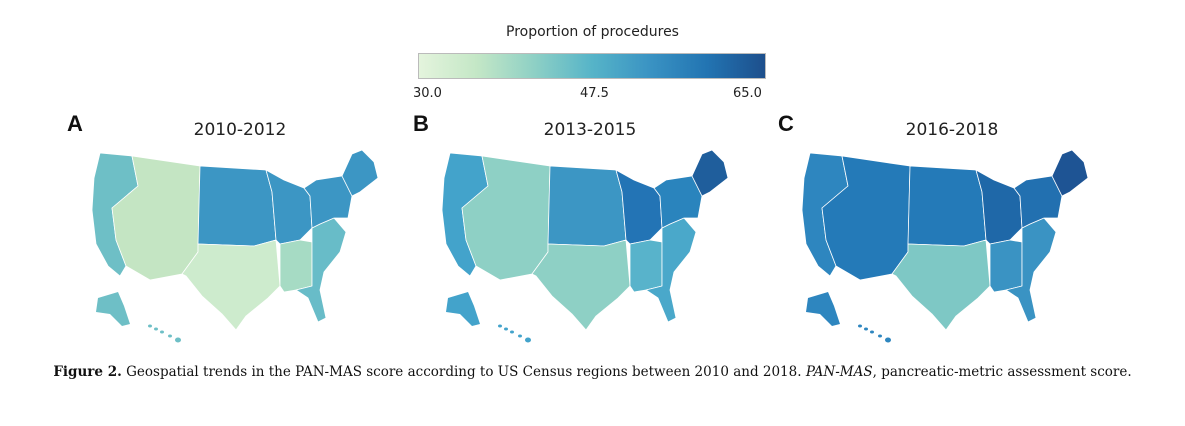 Image resolution: width=1185 pixels, height=426 pixels. What do you see at coordinates (75, 123) in the screenshot?
I see `panel-letter-a: A` at bounding box center [75, 123].